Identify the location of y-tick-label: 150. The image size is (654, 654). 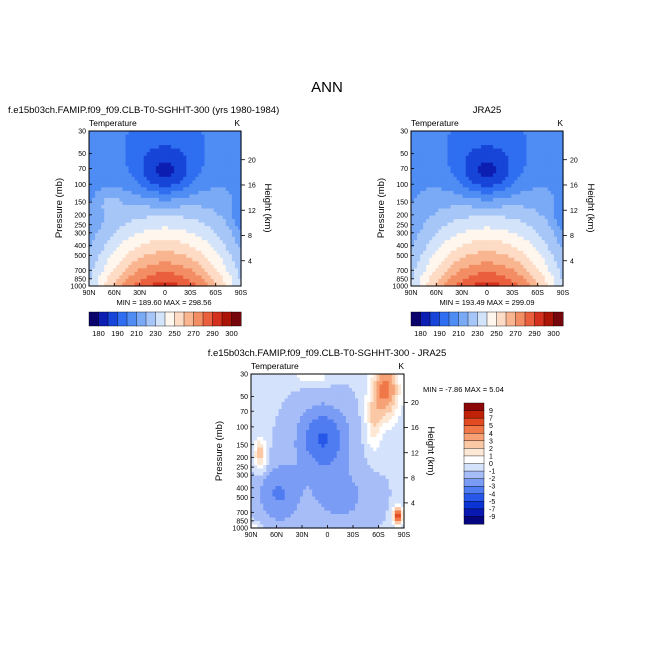
(402, 203).